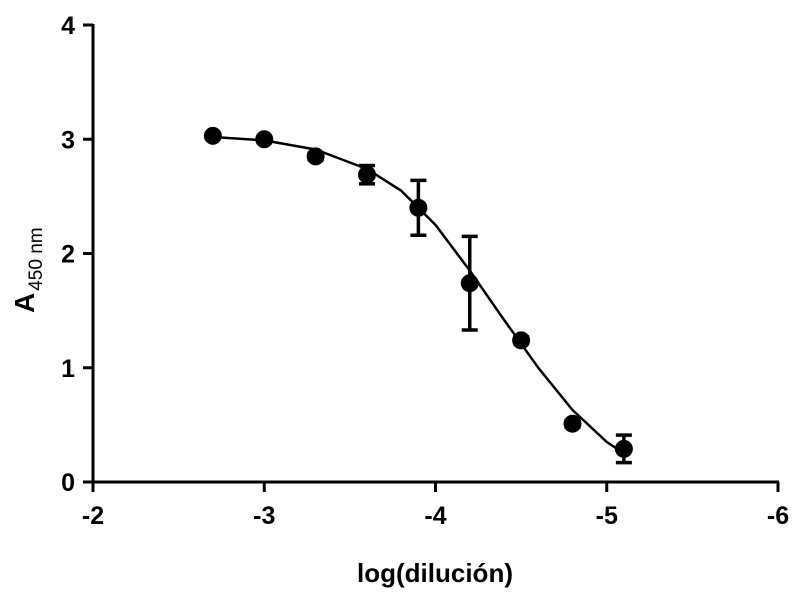  Describe the element at coordinates (68, 483) in the screenshot. I see `y-tick-label: 0` at that location.